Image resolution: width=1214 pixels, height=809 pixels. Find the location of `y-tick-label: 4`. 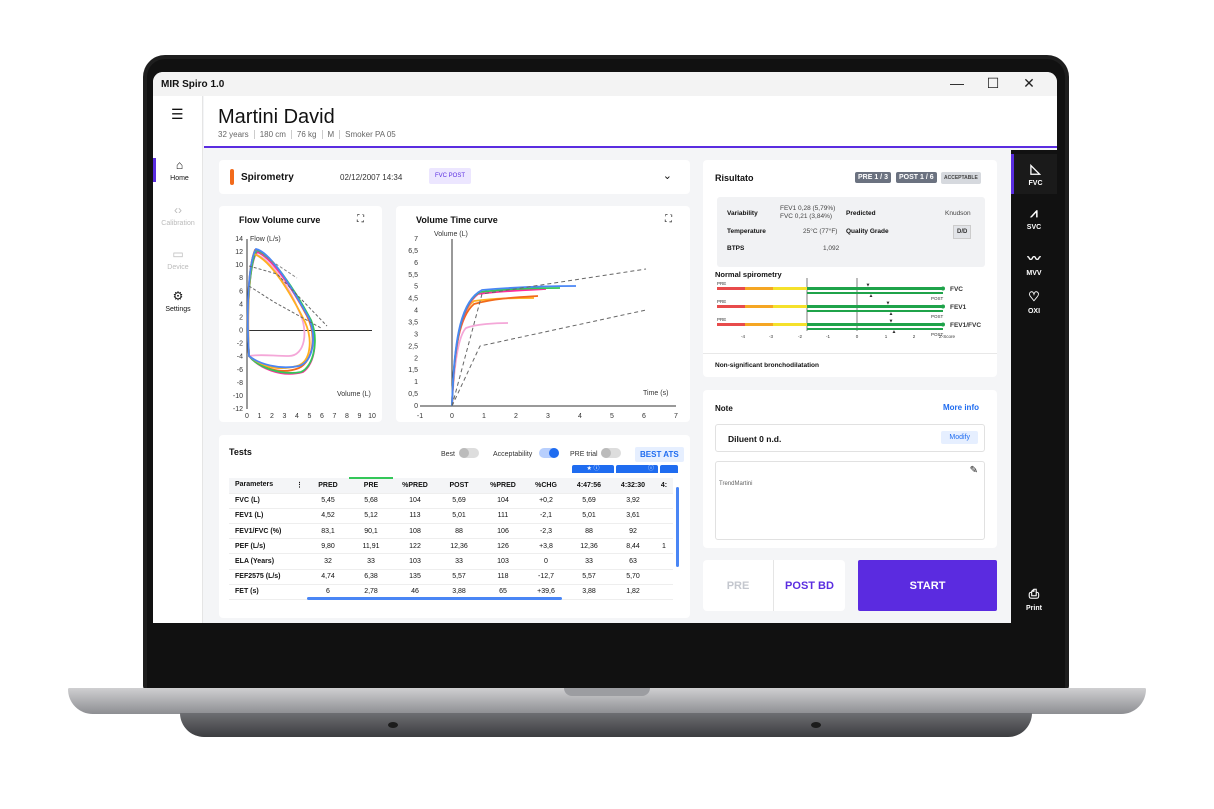

y-tick-label: 4 is located at coordinates (416, 311).